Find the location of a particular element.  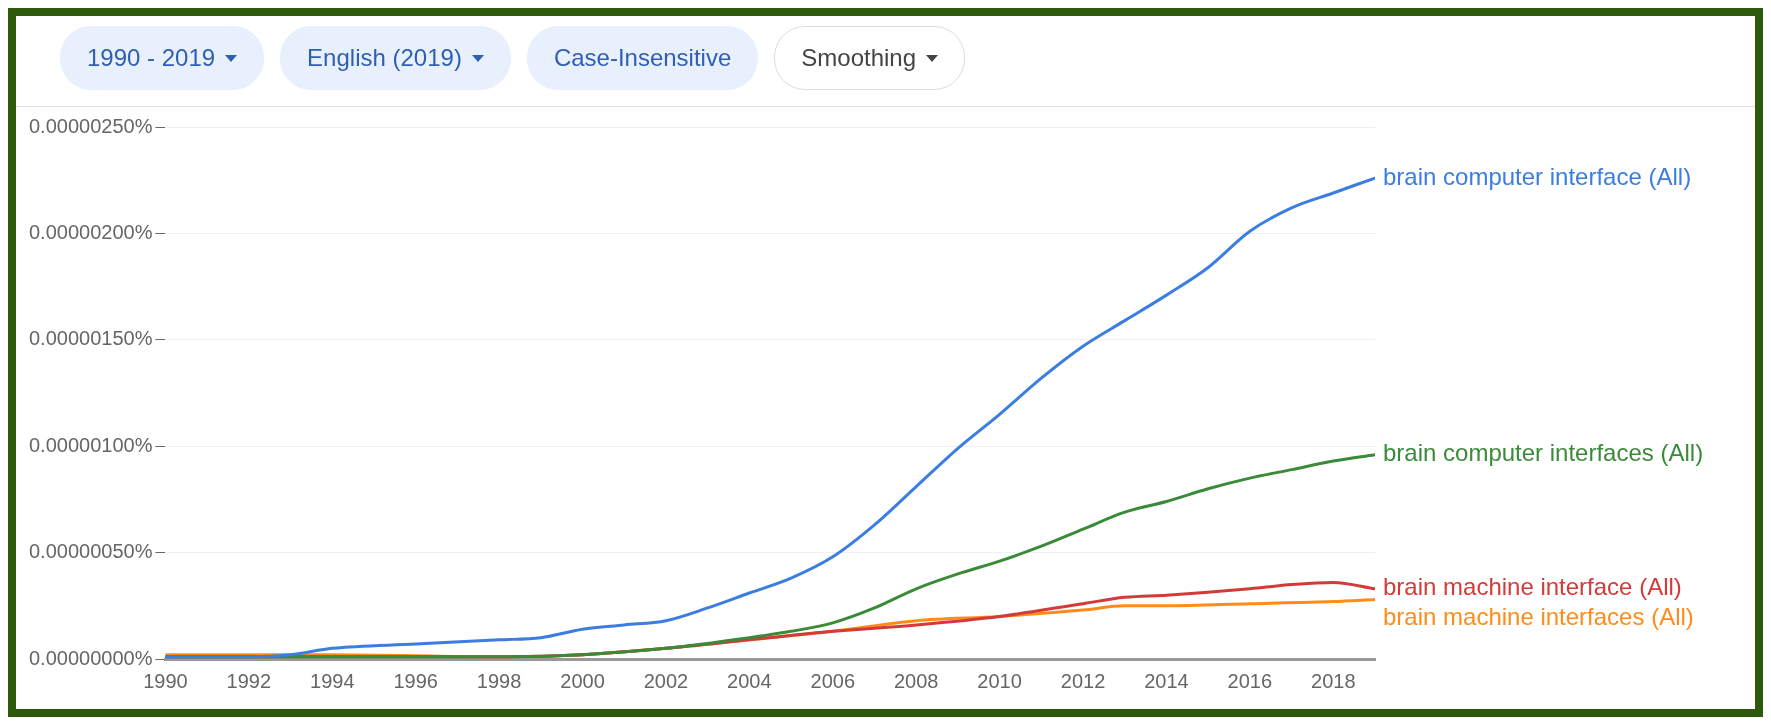

x-tick-label: 1998 is located at coordinates (499, 680).